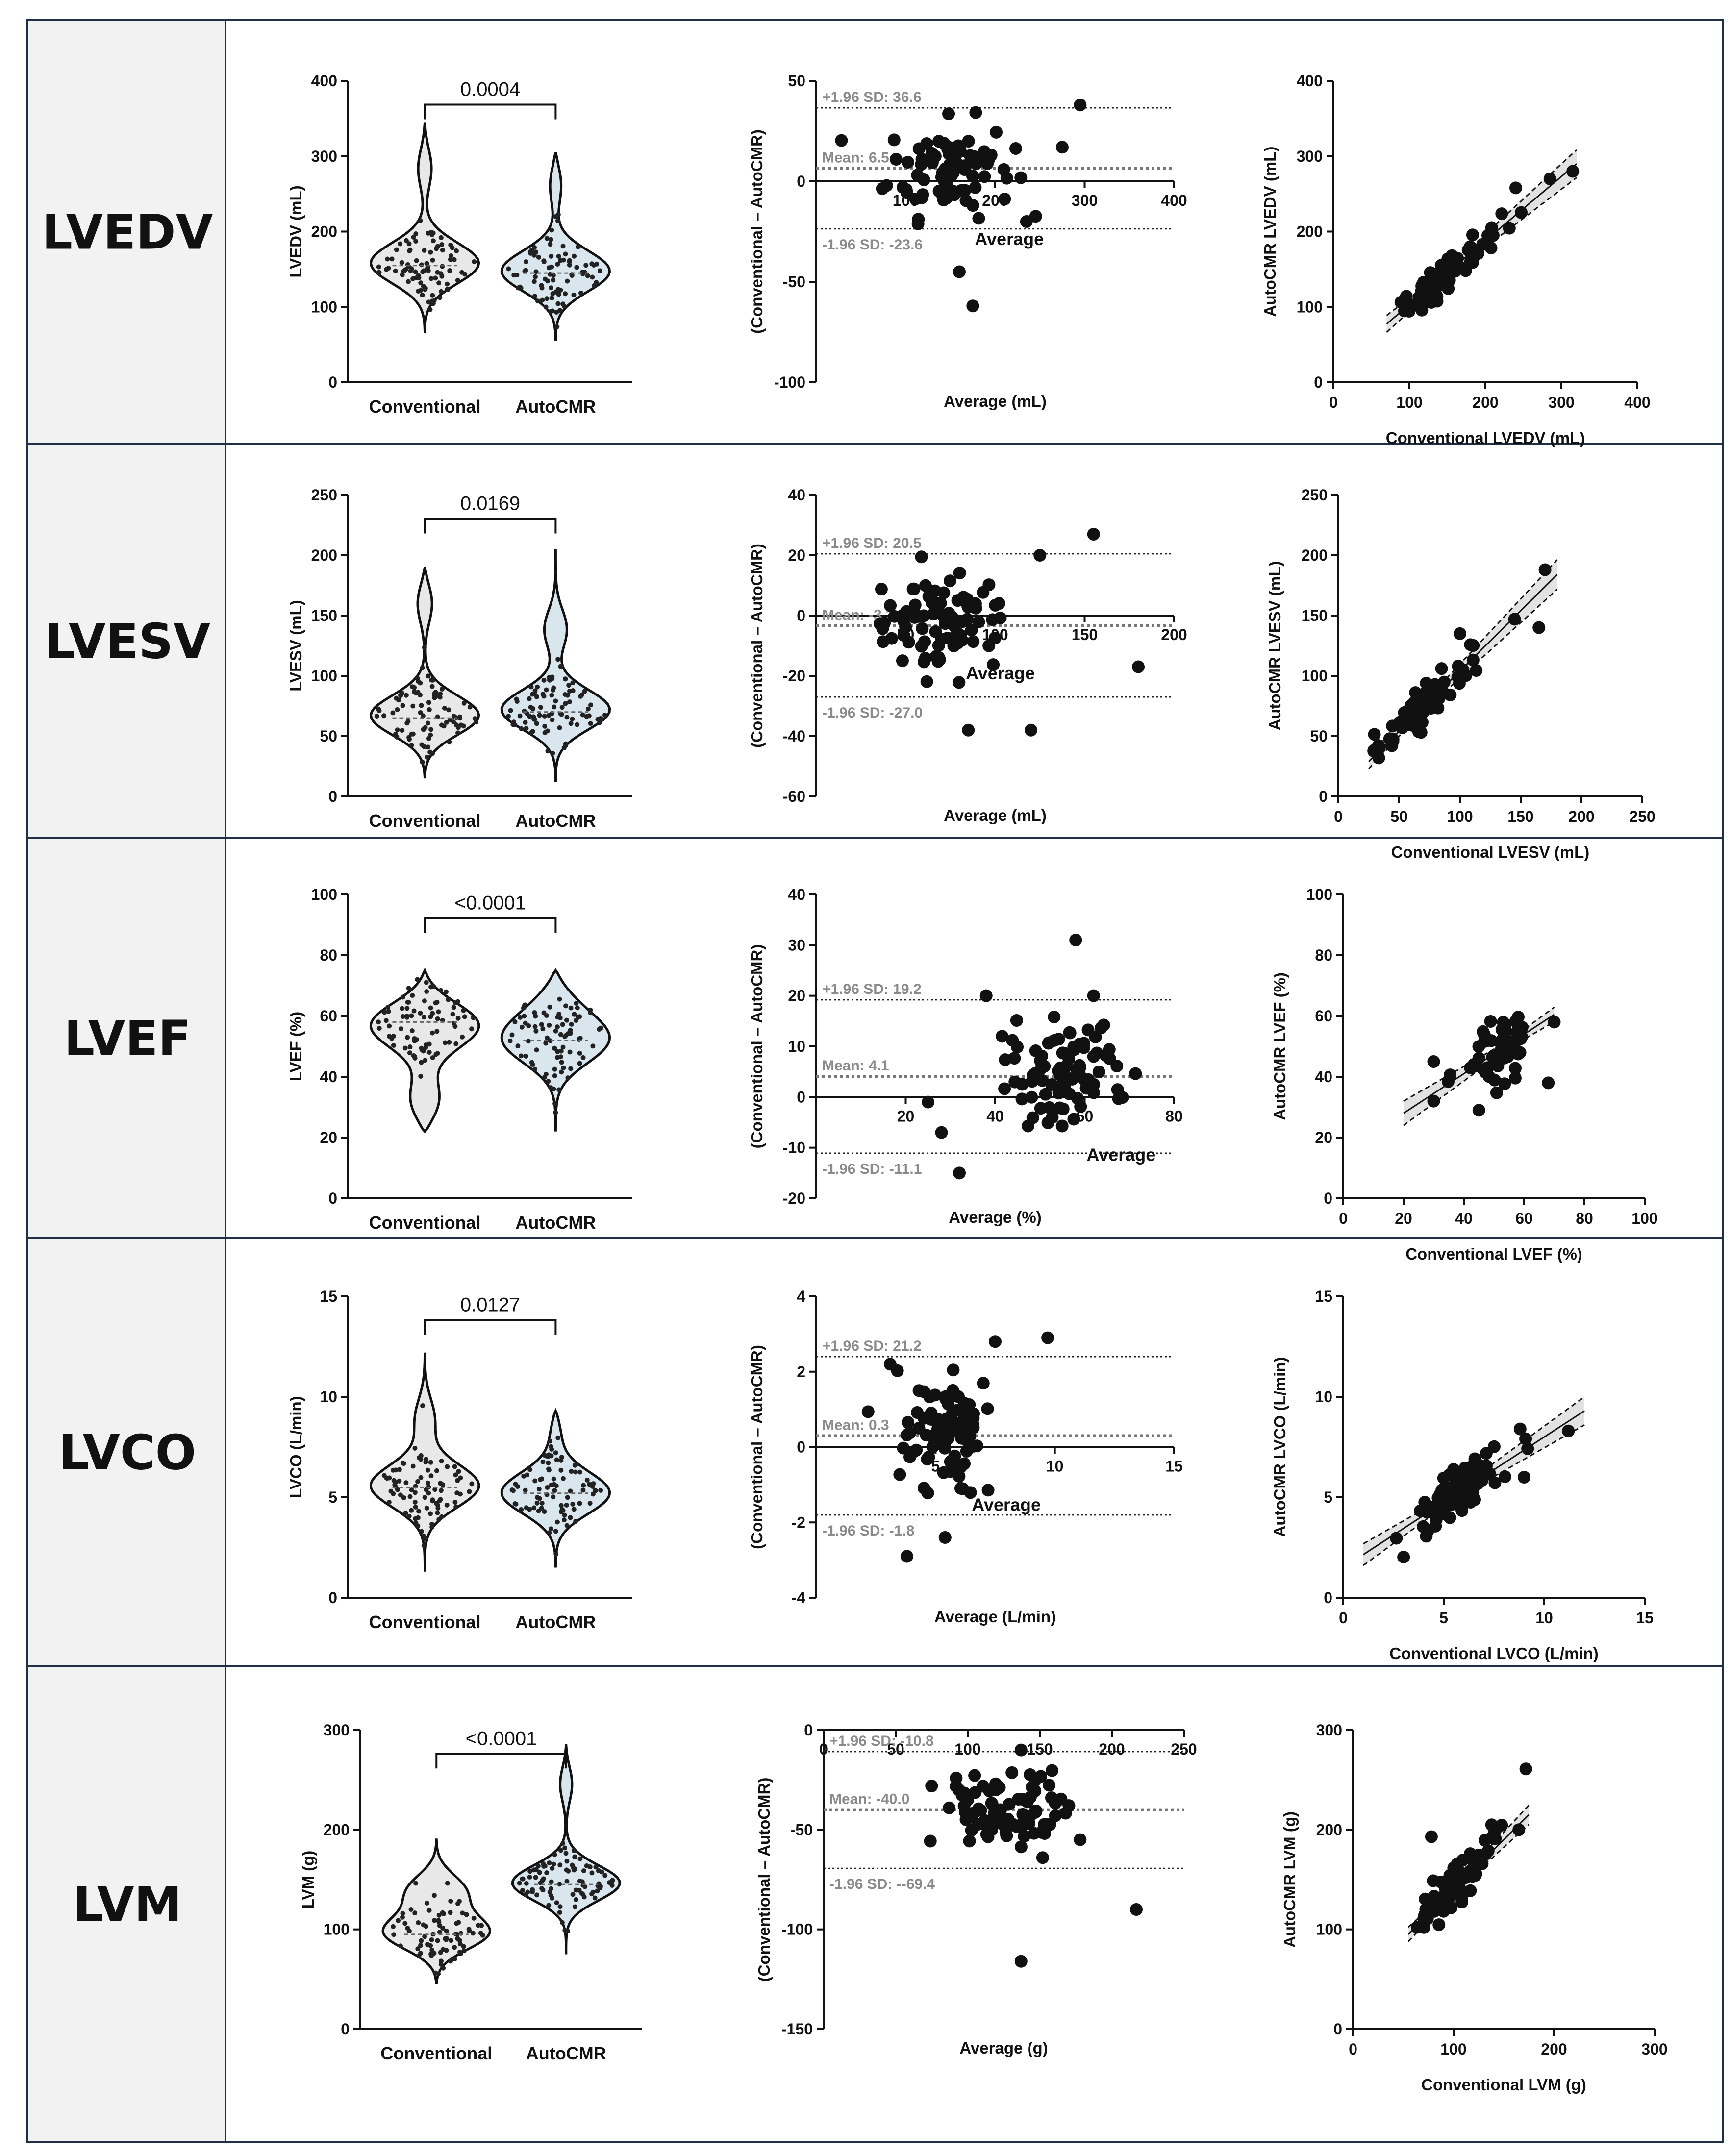 This screenshot has height=2156, width=1731. I want to click on y-axis-title: (Conventional – AutoCMR), so click(757, 646).